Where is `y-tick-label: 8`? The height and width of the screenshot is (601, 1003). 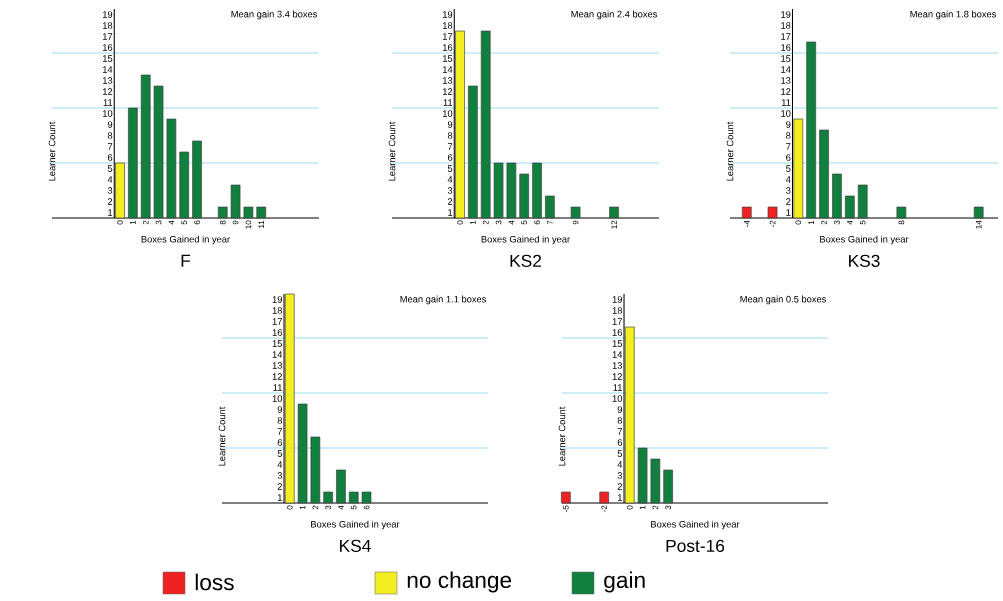 y-tick-label: 8 is located at coordinates (280, 420).